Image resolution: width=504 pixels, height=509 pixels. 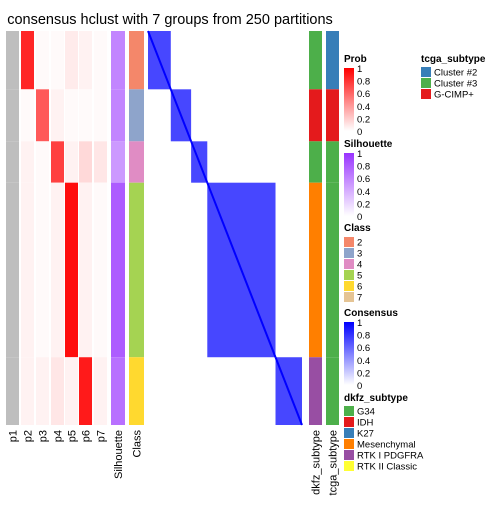 What do you see at coordinates (119, 454) in the screenshot?
I see `column-label-Silhouette: Silhouette` at bounding box center [119, 454].